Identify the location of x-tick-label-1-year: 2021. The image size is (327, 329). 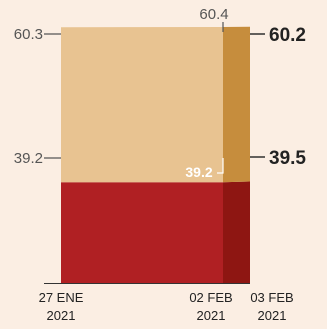
(61, 315).